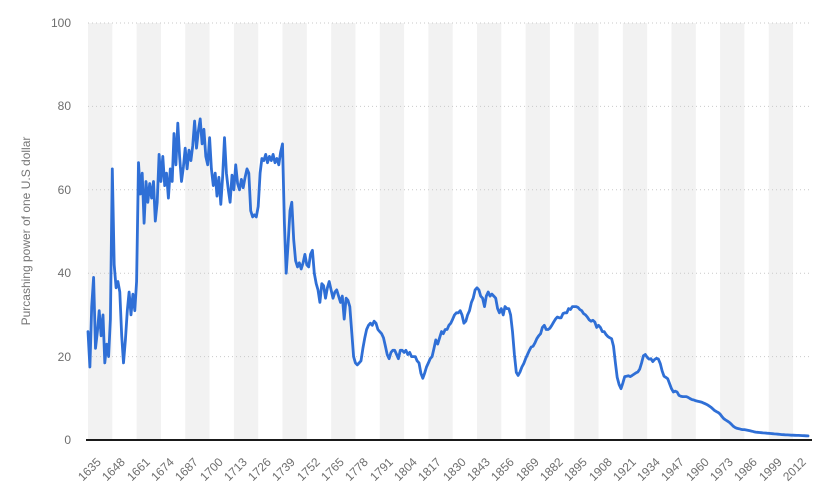  What do you see at coordinates (64, 189) in the screenshot?
I see `y-tick-label: 60` at bounding box center [64, 189].